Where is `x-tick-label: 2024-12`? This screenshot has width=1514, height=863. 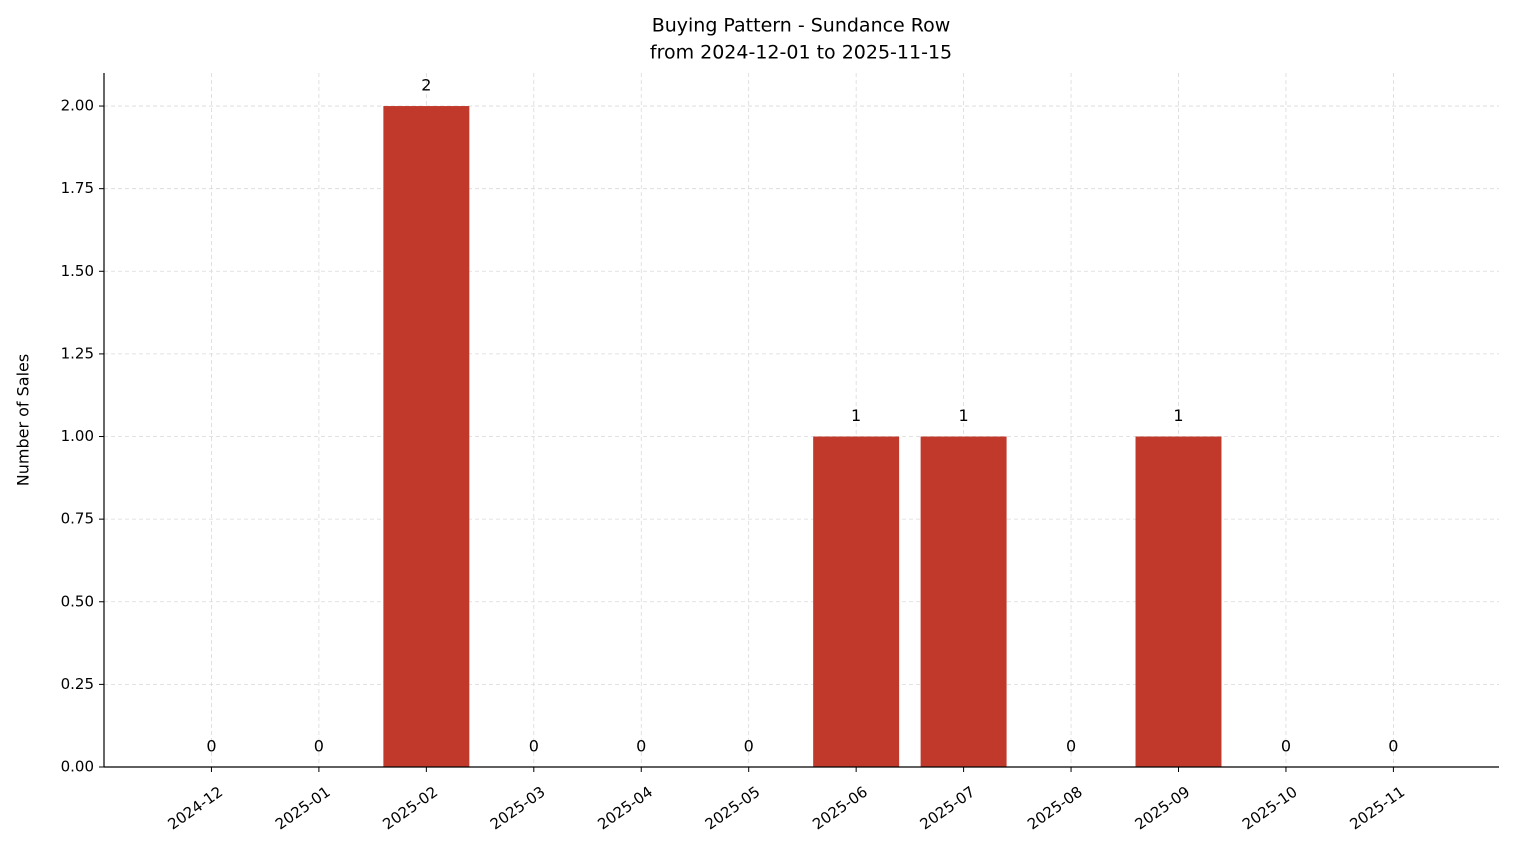
x-tick-label: 2024-12 is located at coordinates (195, 808).